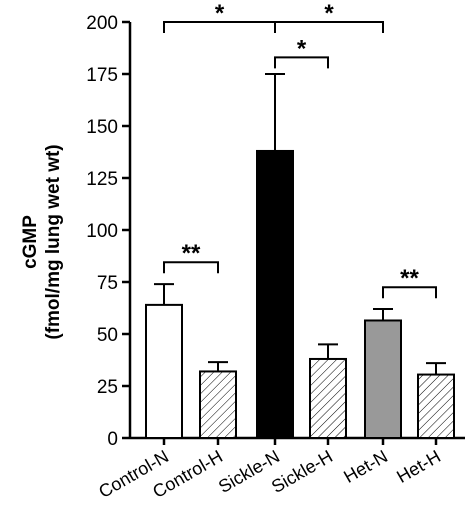 This screenshot has height=527, width=474. I want to click on y-axis-label: (fmol/mg lung wet wt), so click(53, 241).